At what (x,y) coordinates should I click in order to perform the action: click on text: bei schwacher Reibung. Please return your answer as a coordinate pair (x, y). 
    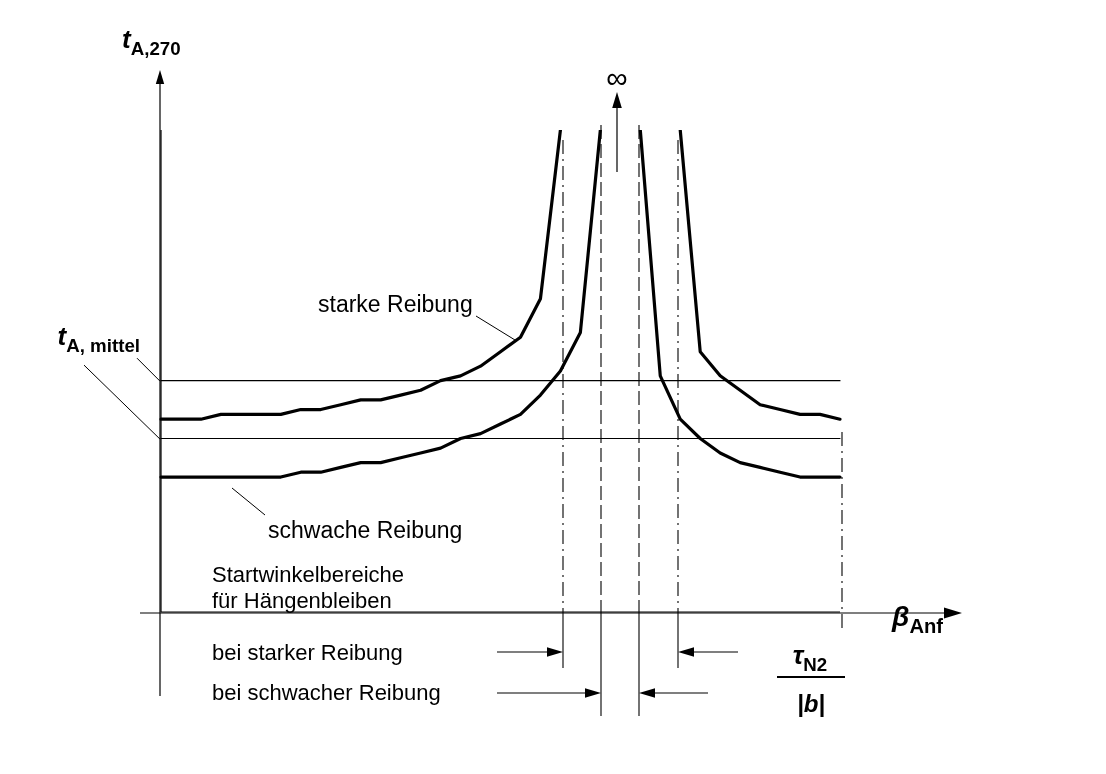
    Looking at the image, I should click on (326, 692).